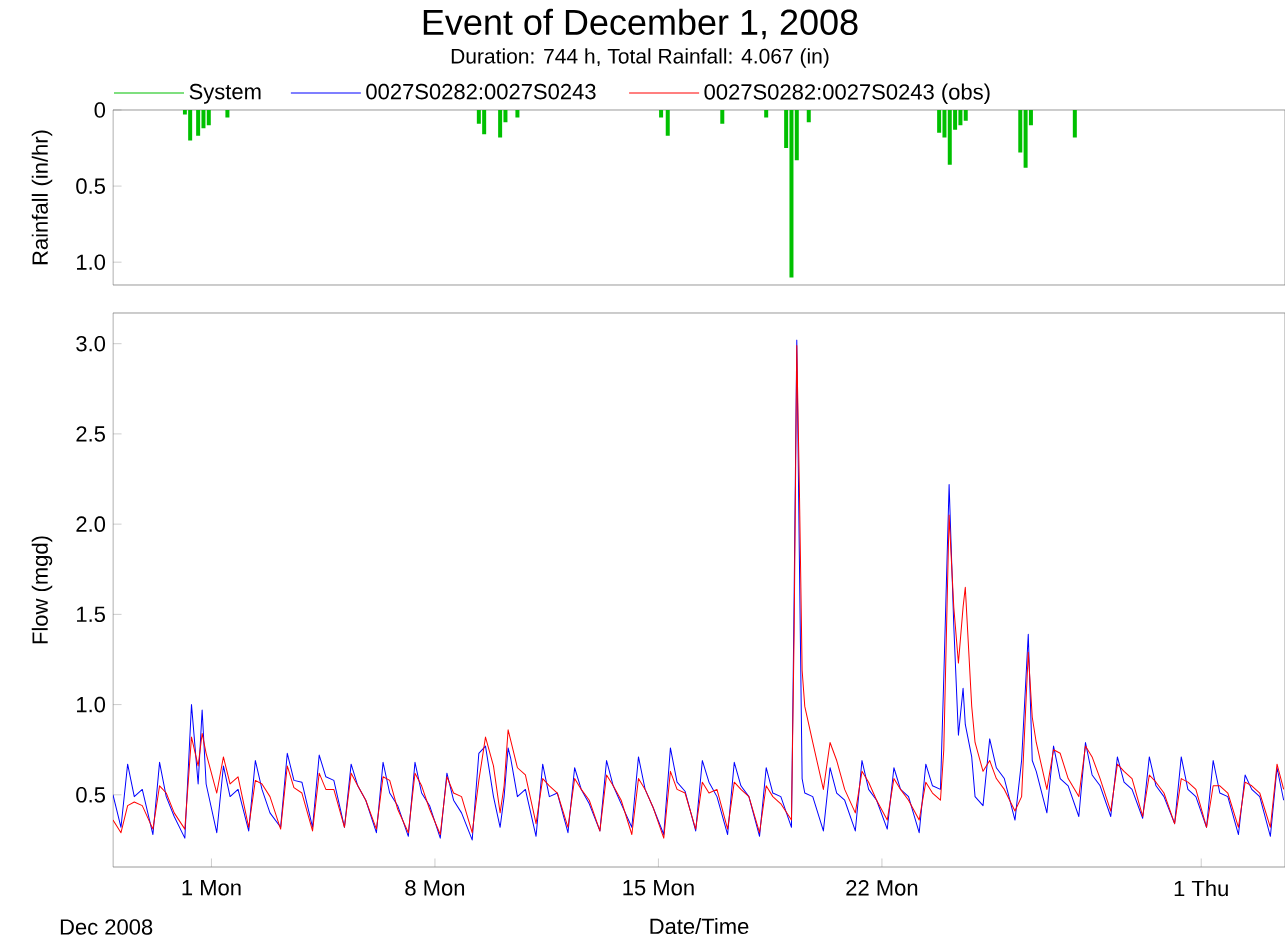  What do you see at coordinates (91, 343) in the screenshot?
I see `y-tick-label: 3.0` at bounding box center [91, 343].